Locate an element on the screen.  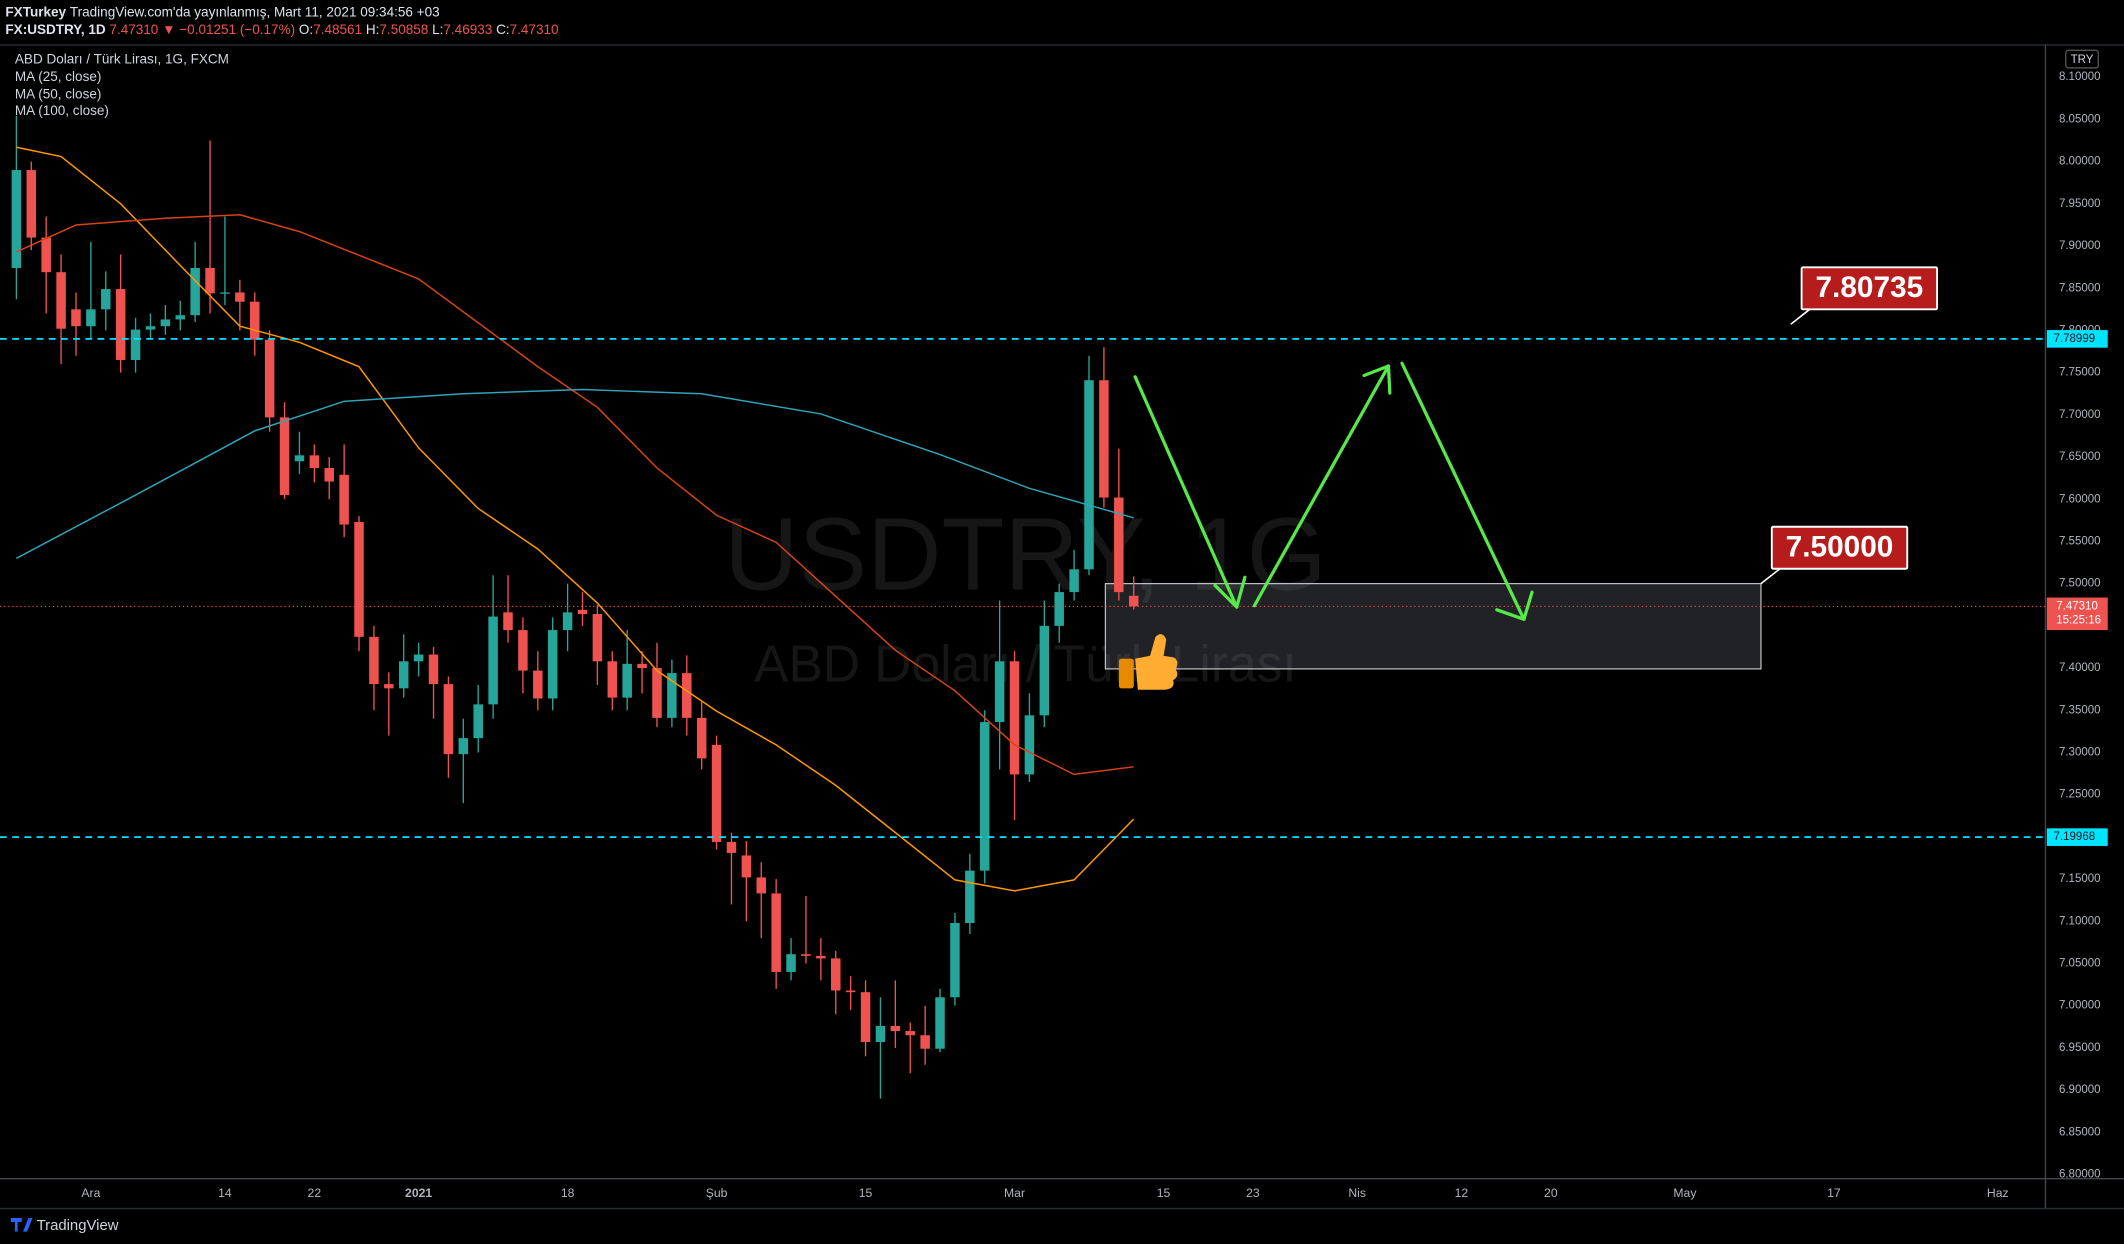
logo-icon is located at coordinates (21, 1225).